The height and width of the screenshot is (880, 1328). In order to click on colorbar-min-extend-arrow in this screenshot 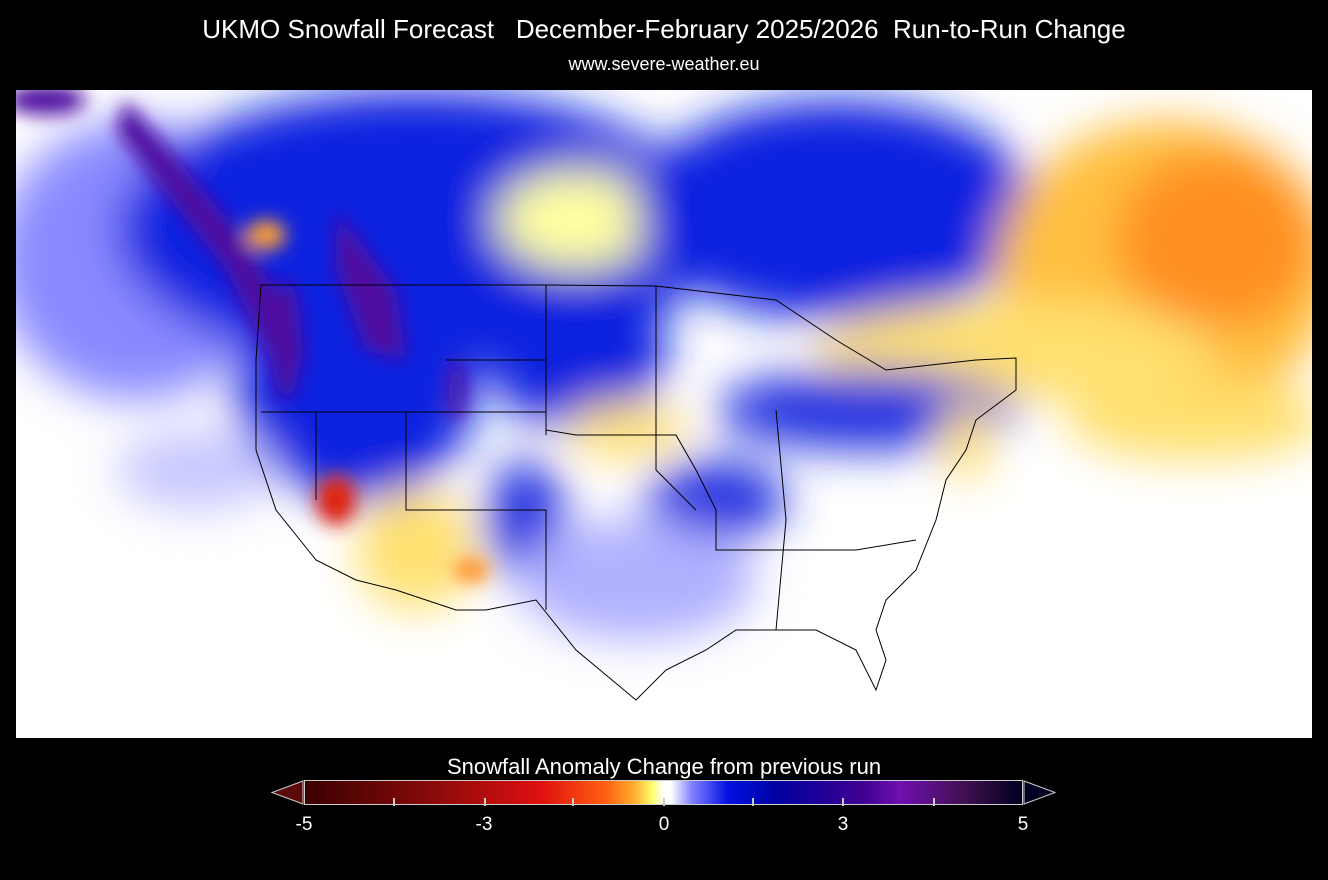, I will do `click(287, 792)`.